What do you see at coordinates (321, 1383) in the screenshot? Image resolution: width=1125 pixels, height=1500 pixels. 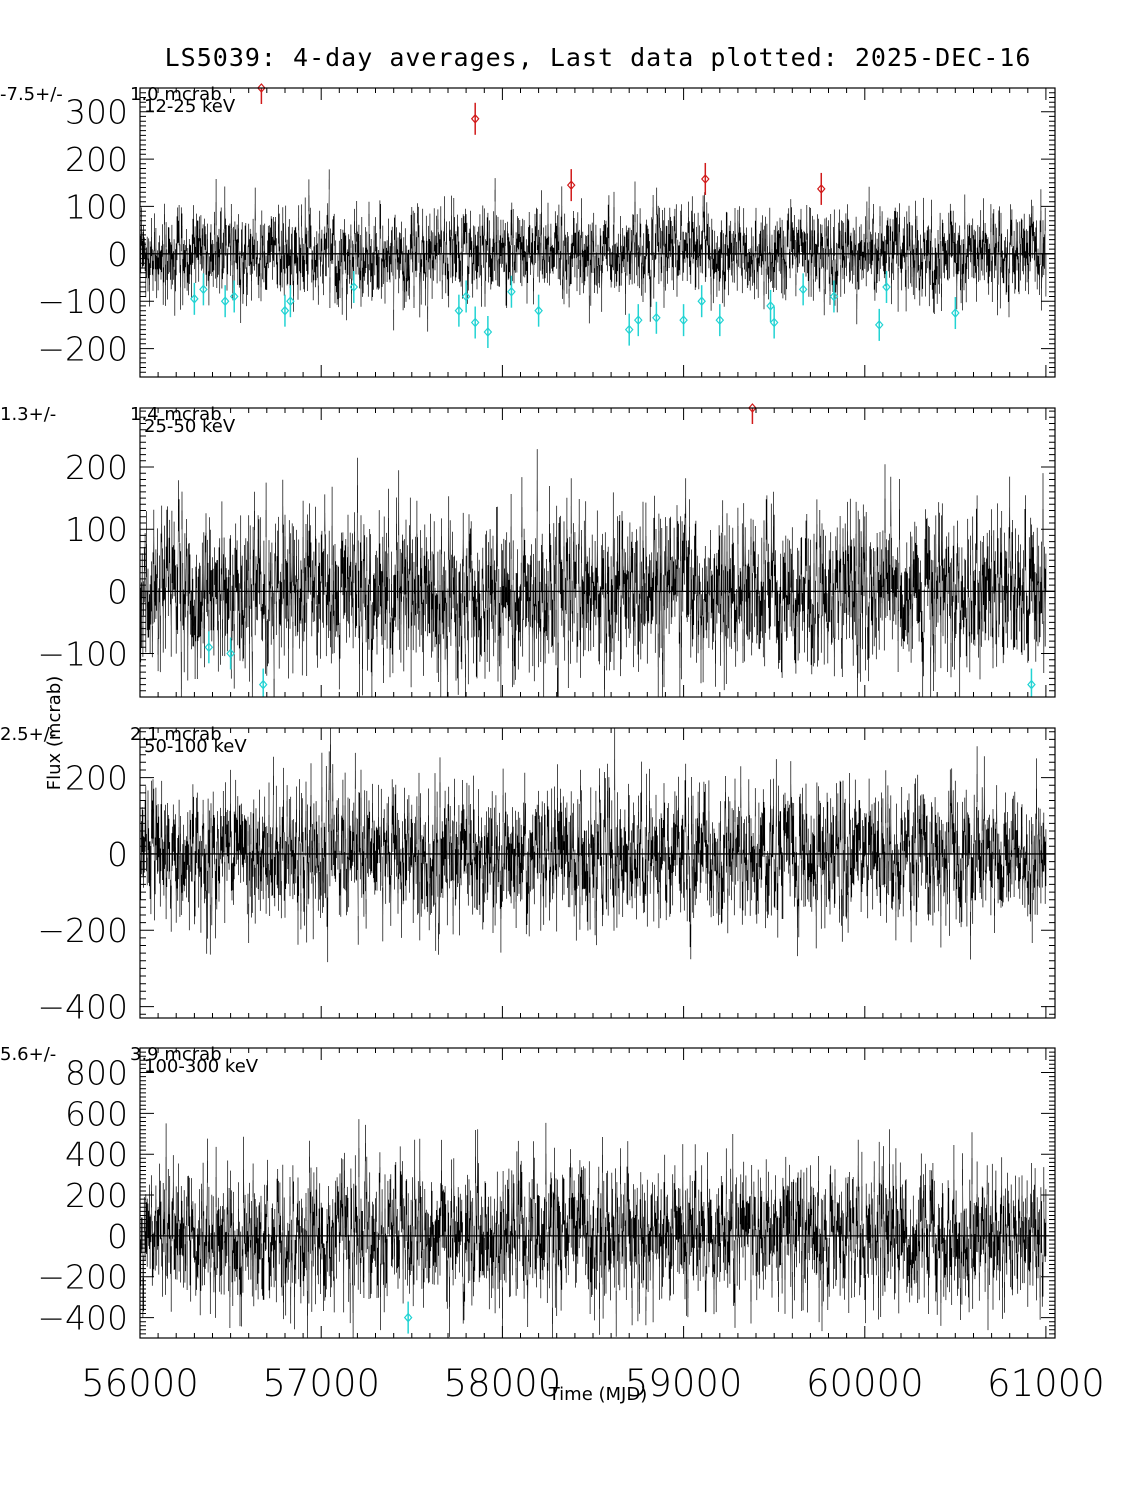 I see `x-tick-label: 57000` at bounding box center [321, 1383].